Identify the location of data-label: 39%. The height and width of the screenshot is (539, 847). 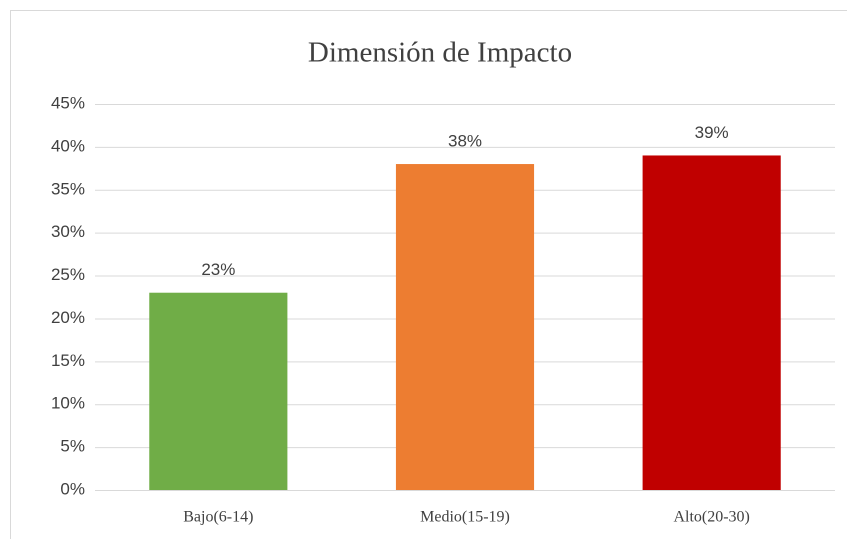
(712, 132).